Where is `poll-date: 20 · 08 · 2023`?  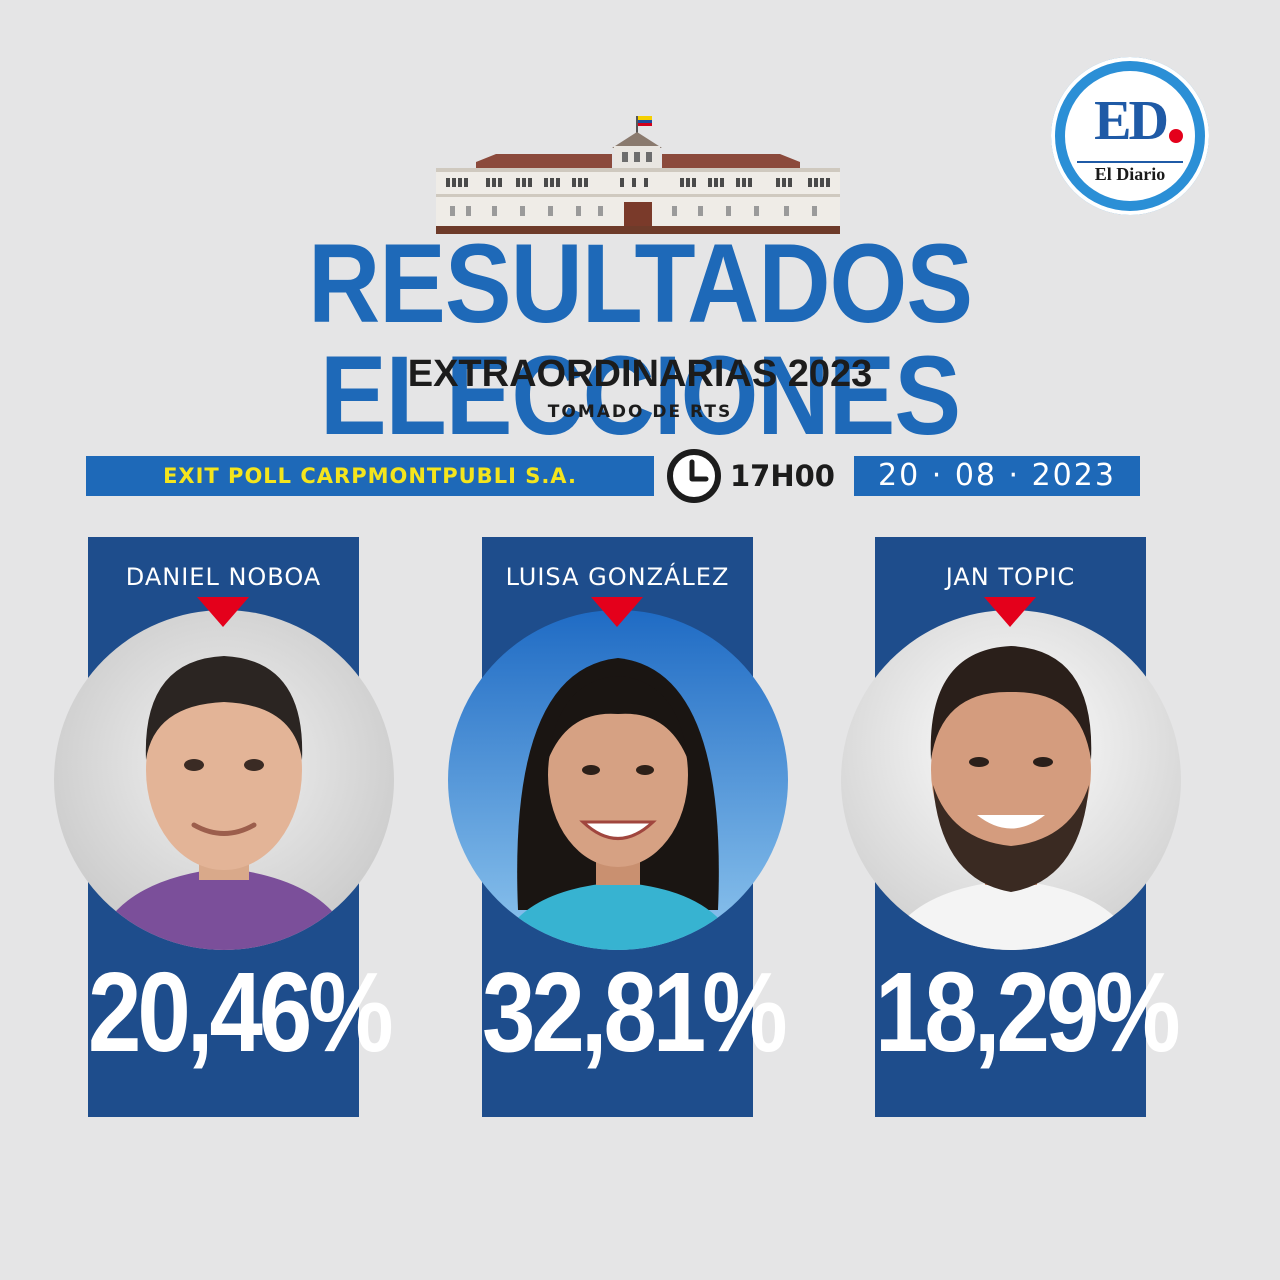
poll-date: 20 · 08 · 2023 is located at coordinates (997, 476).